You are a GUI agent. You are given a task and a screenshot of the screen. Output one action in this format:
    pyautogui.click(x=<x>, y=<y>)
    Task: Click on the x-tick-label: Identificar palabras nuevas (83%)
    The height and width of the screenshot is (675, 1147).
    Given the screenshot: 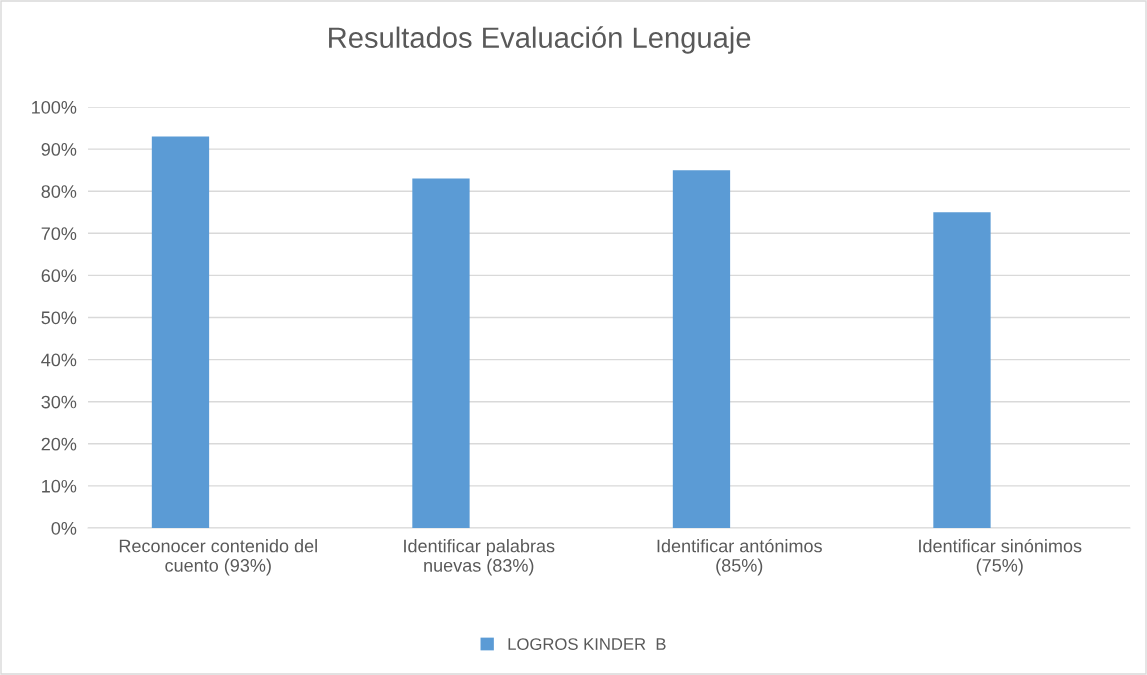 What is the action you would take?
    pyautogui.click(x=479, y=557)
    